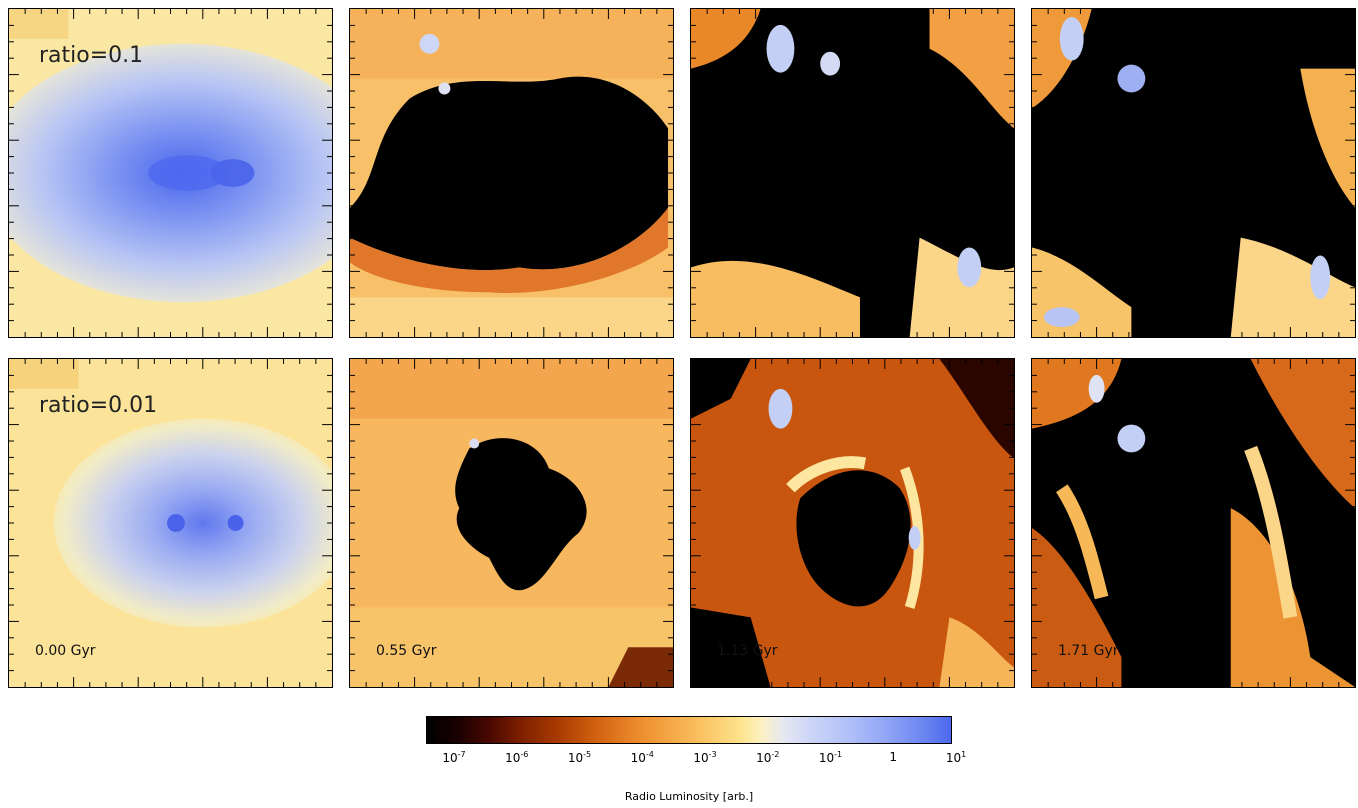  Describe the element at coordinates (893, 757) in the screenshot. I see `colorbar-tick-label: 1` at that location.